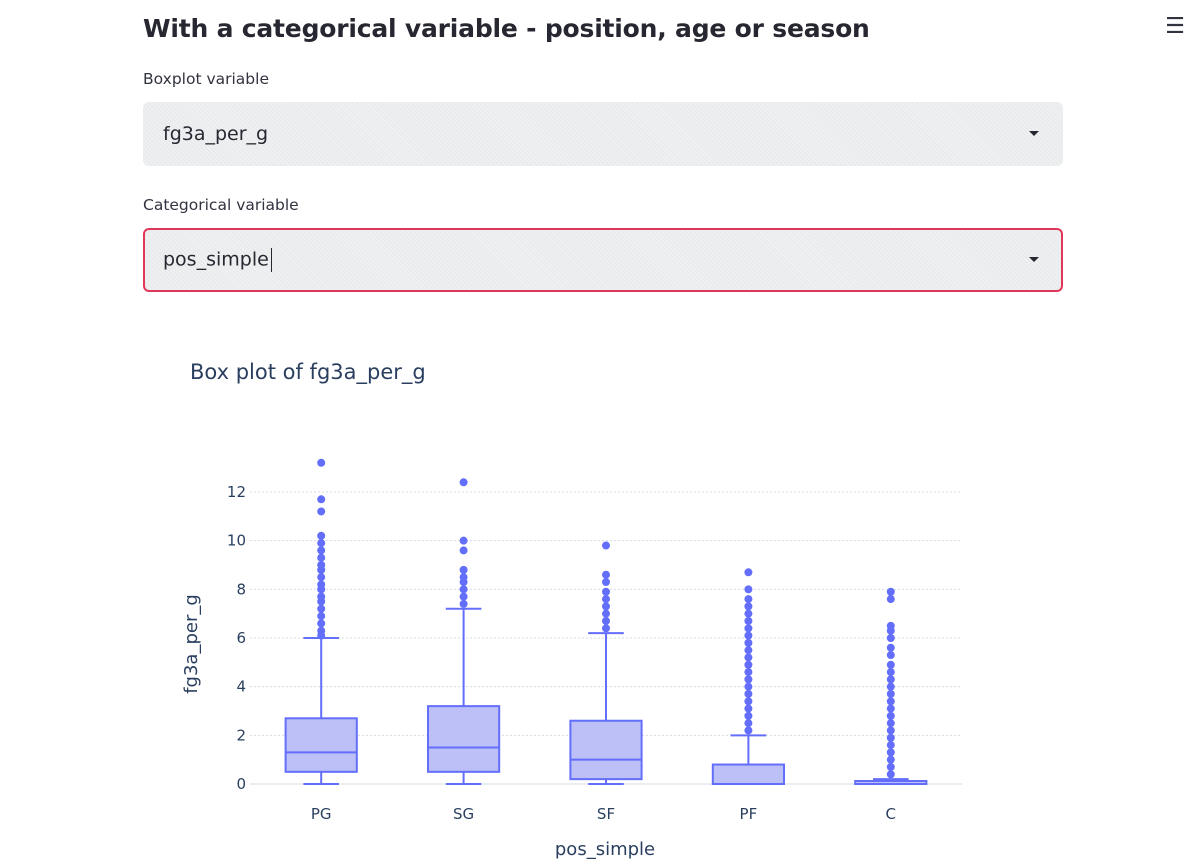 The image size is (1200, 865). I want to click on y-tick-label: 6, so click(241, 638).